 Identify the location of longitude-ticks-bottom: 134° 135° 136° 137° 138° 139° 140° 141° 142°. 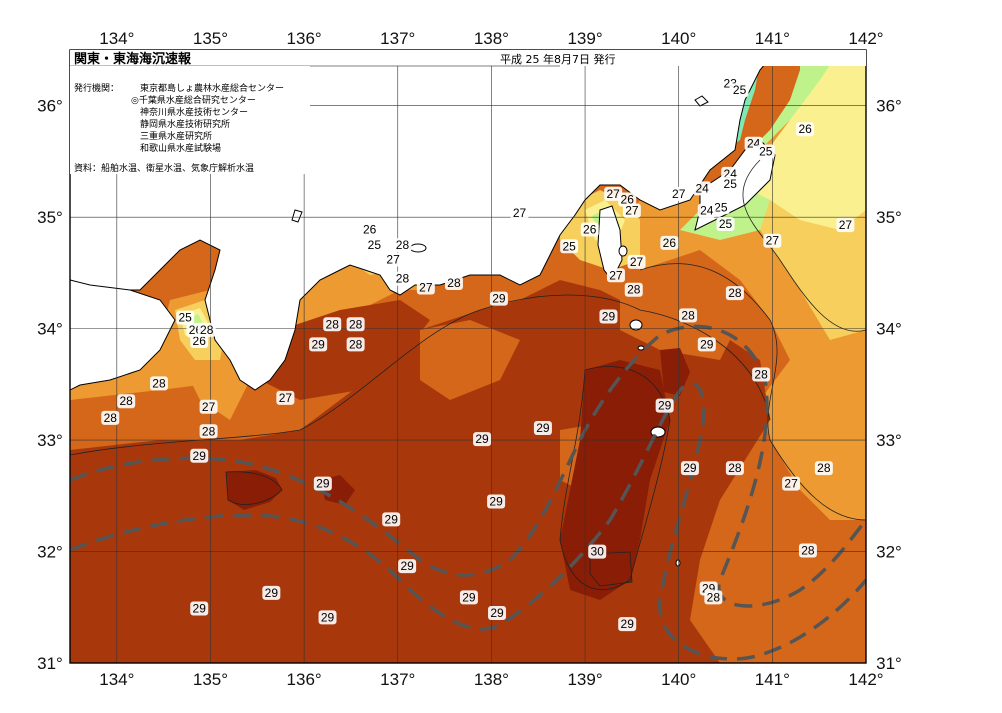
(491, 679).